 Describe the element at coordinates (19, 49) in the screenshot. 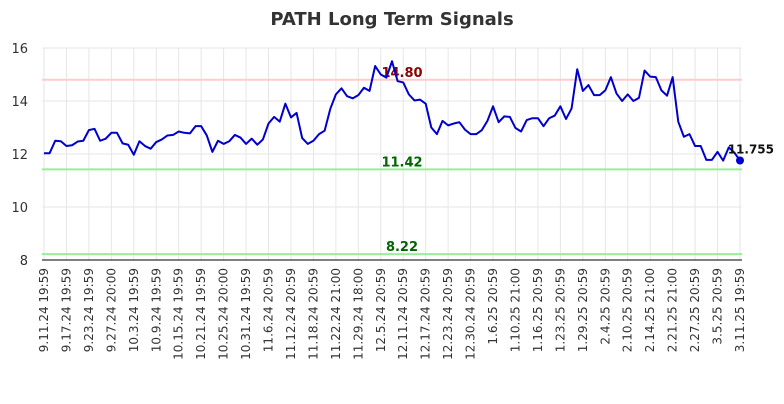

I see `y-tick-label: 16` at that location.